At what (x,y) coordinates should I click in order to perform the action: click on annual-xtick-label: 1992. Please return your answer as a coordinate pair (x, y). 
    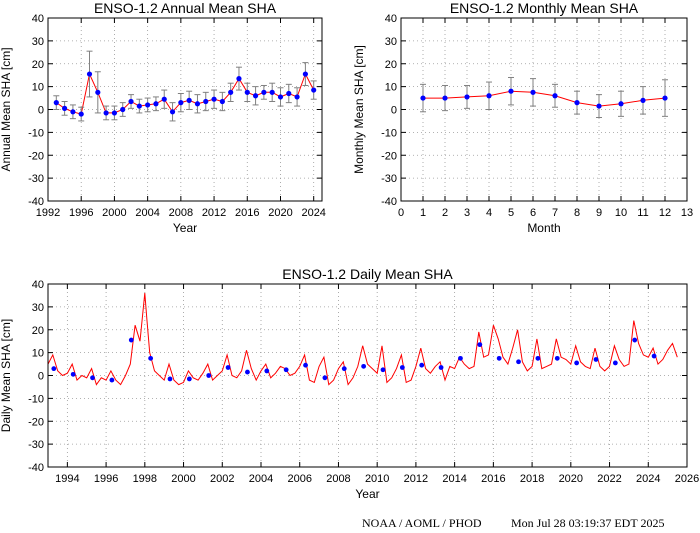
    Looking at the image, I should click on (48, 213).